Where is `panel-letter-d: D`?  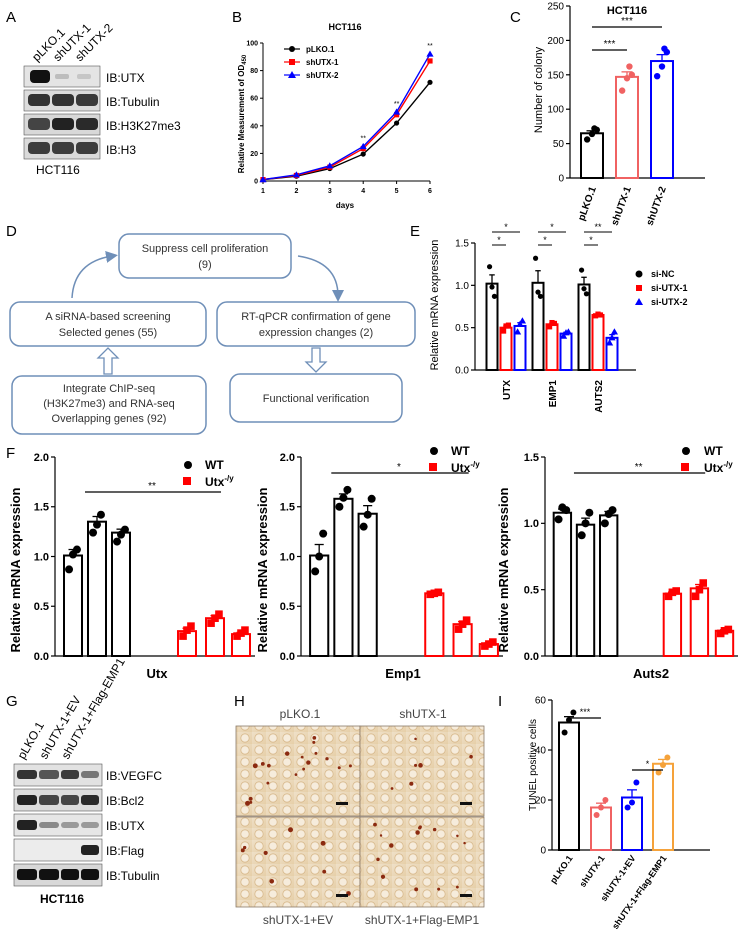
panel-letter-d: D is located at coordinates (11, 231).